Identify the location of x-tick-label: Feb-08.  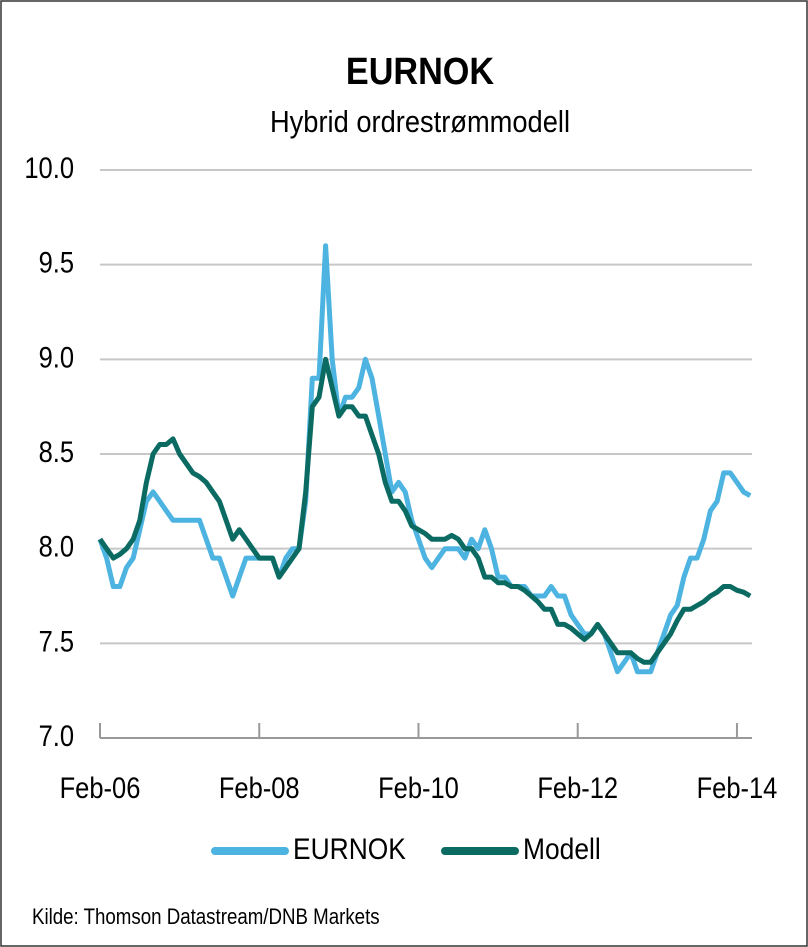
(259, 787).